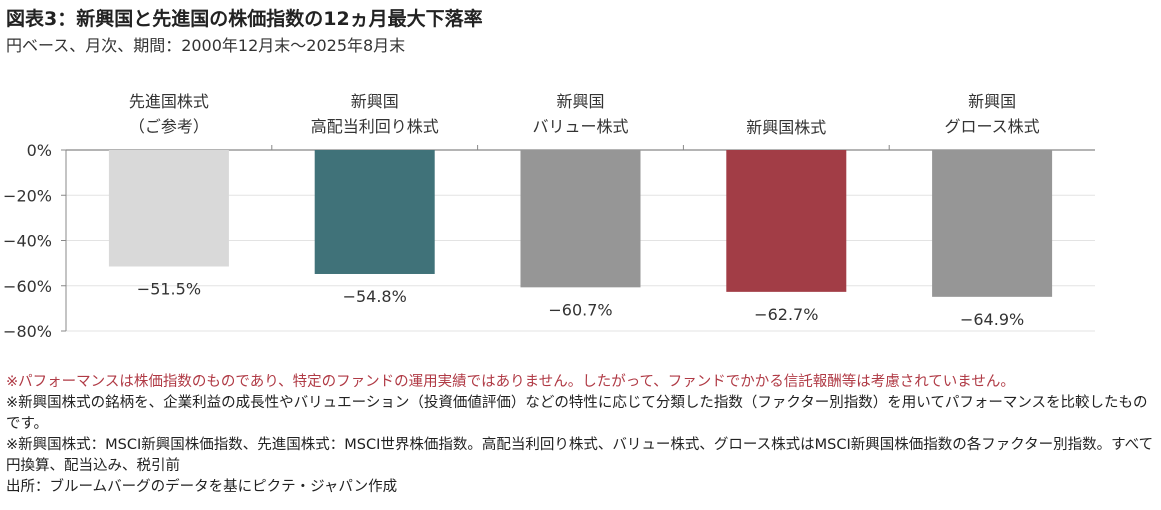  I want to click on category-label: 新興国株式, so click(786, 127).